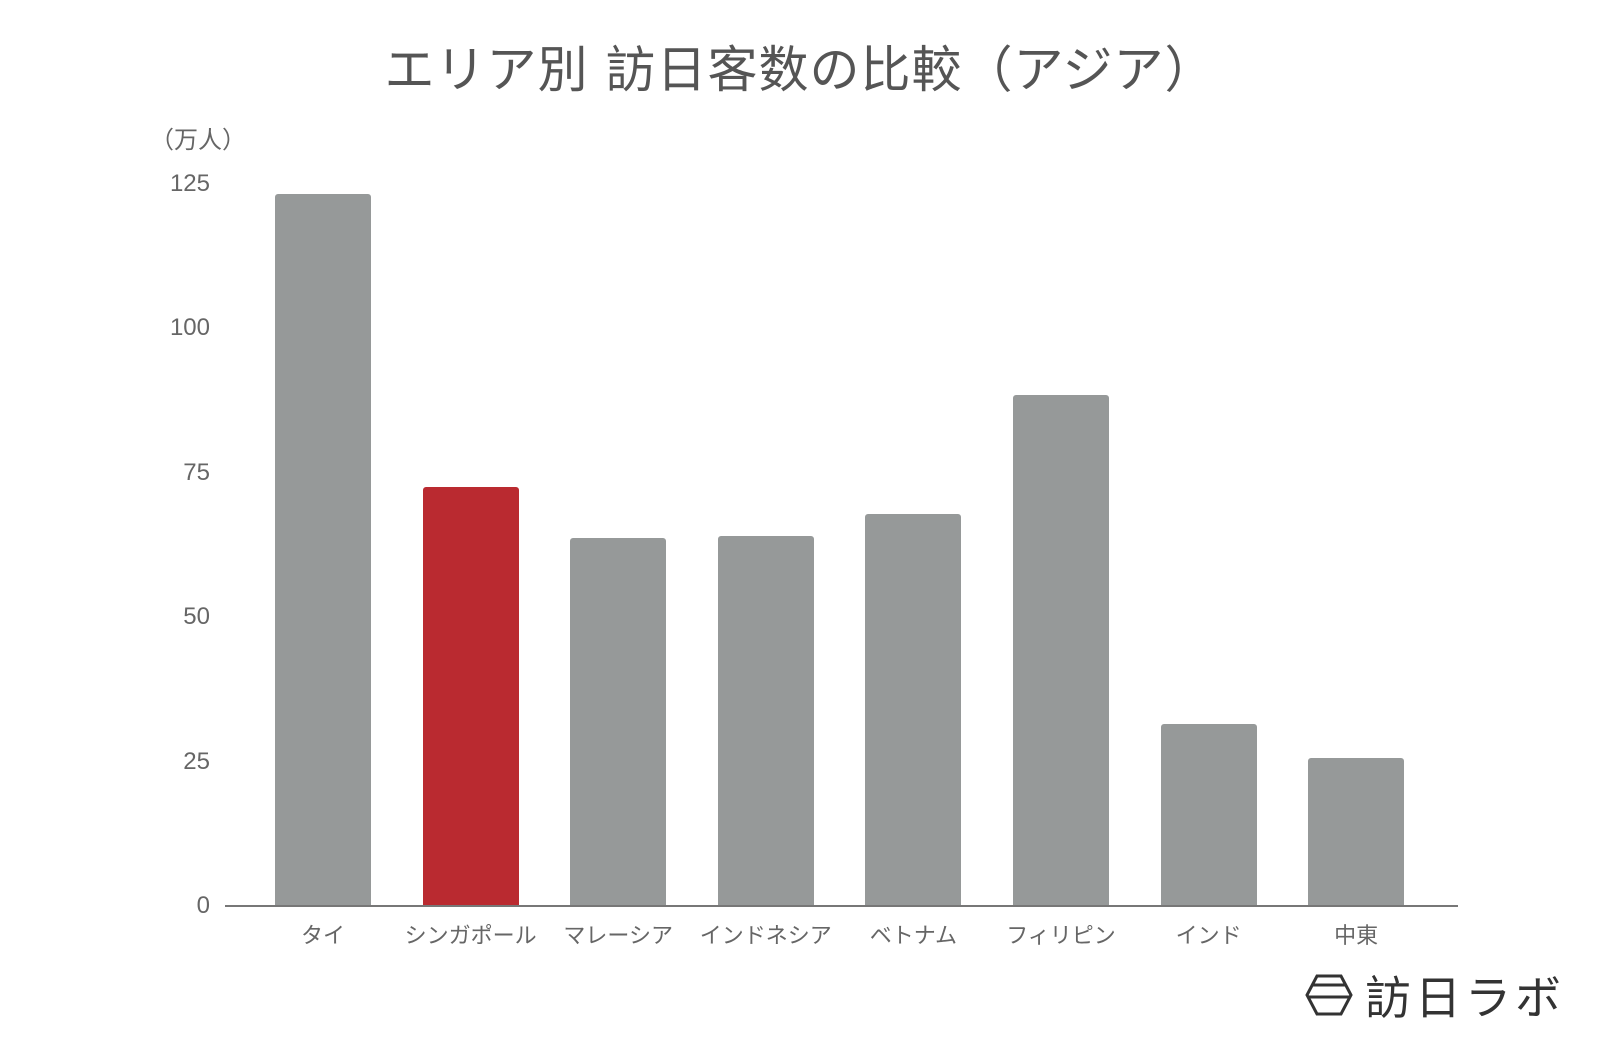 The width and height of the screenshot is (1600, 1049). I want to click on y-tick-label: 25, so click(196, 761).